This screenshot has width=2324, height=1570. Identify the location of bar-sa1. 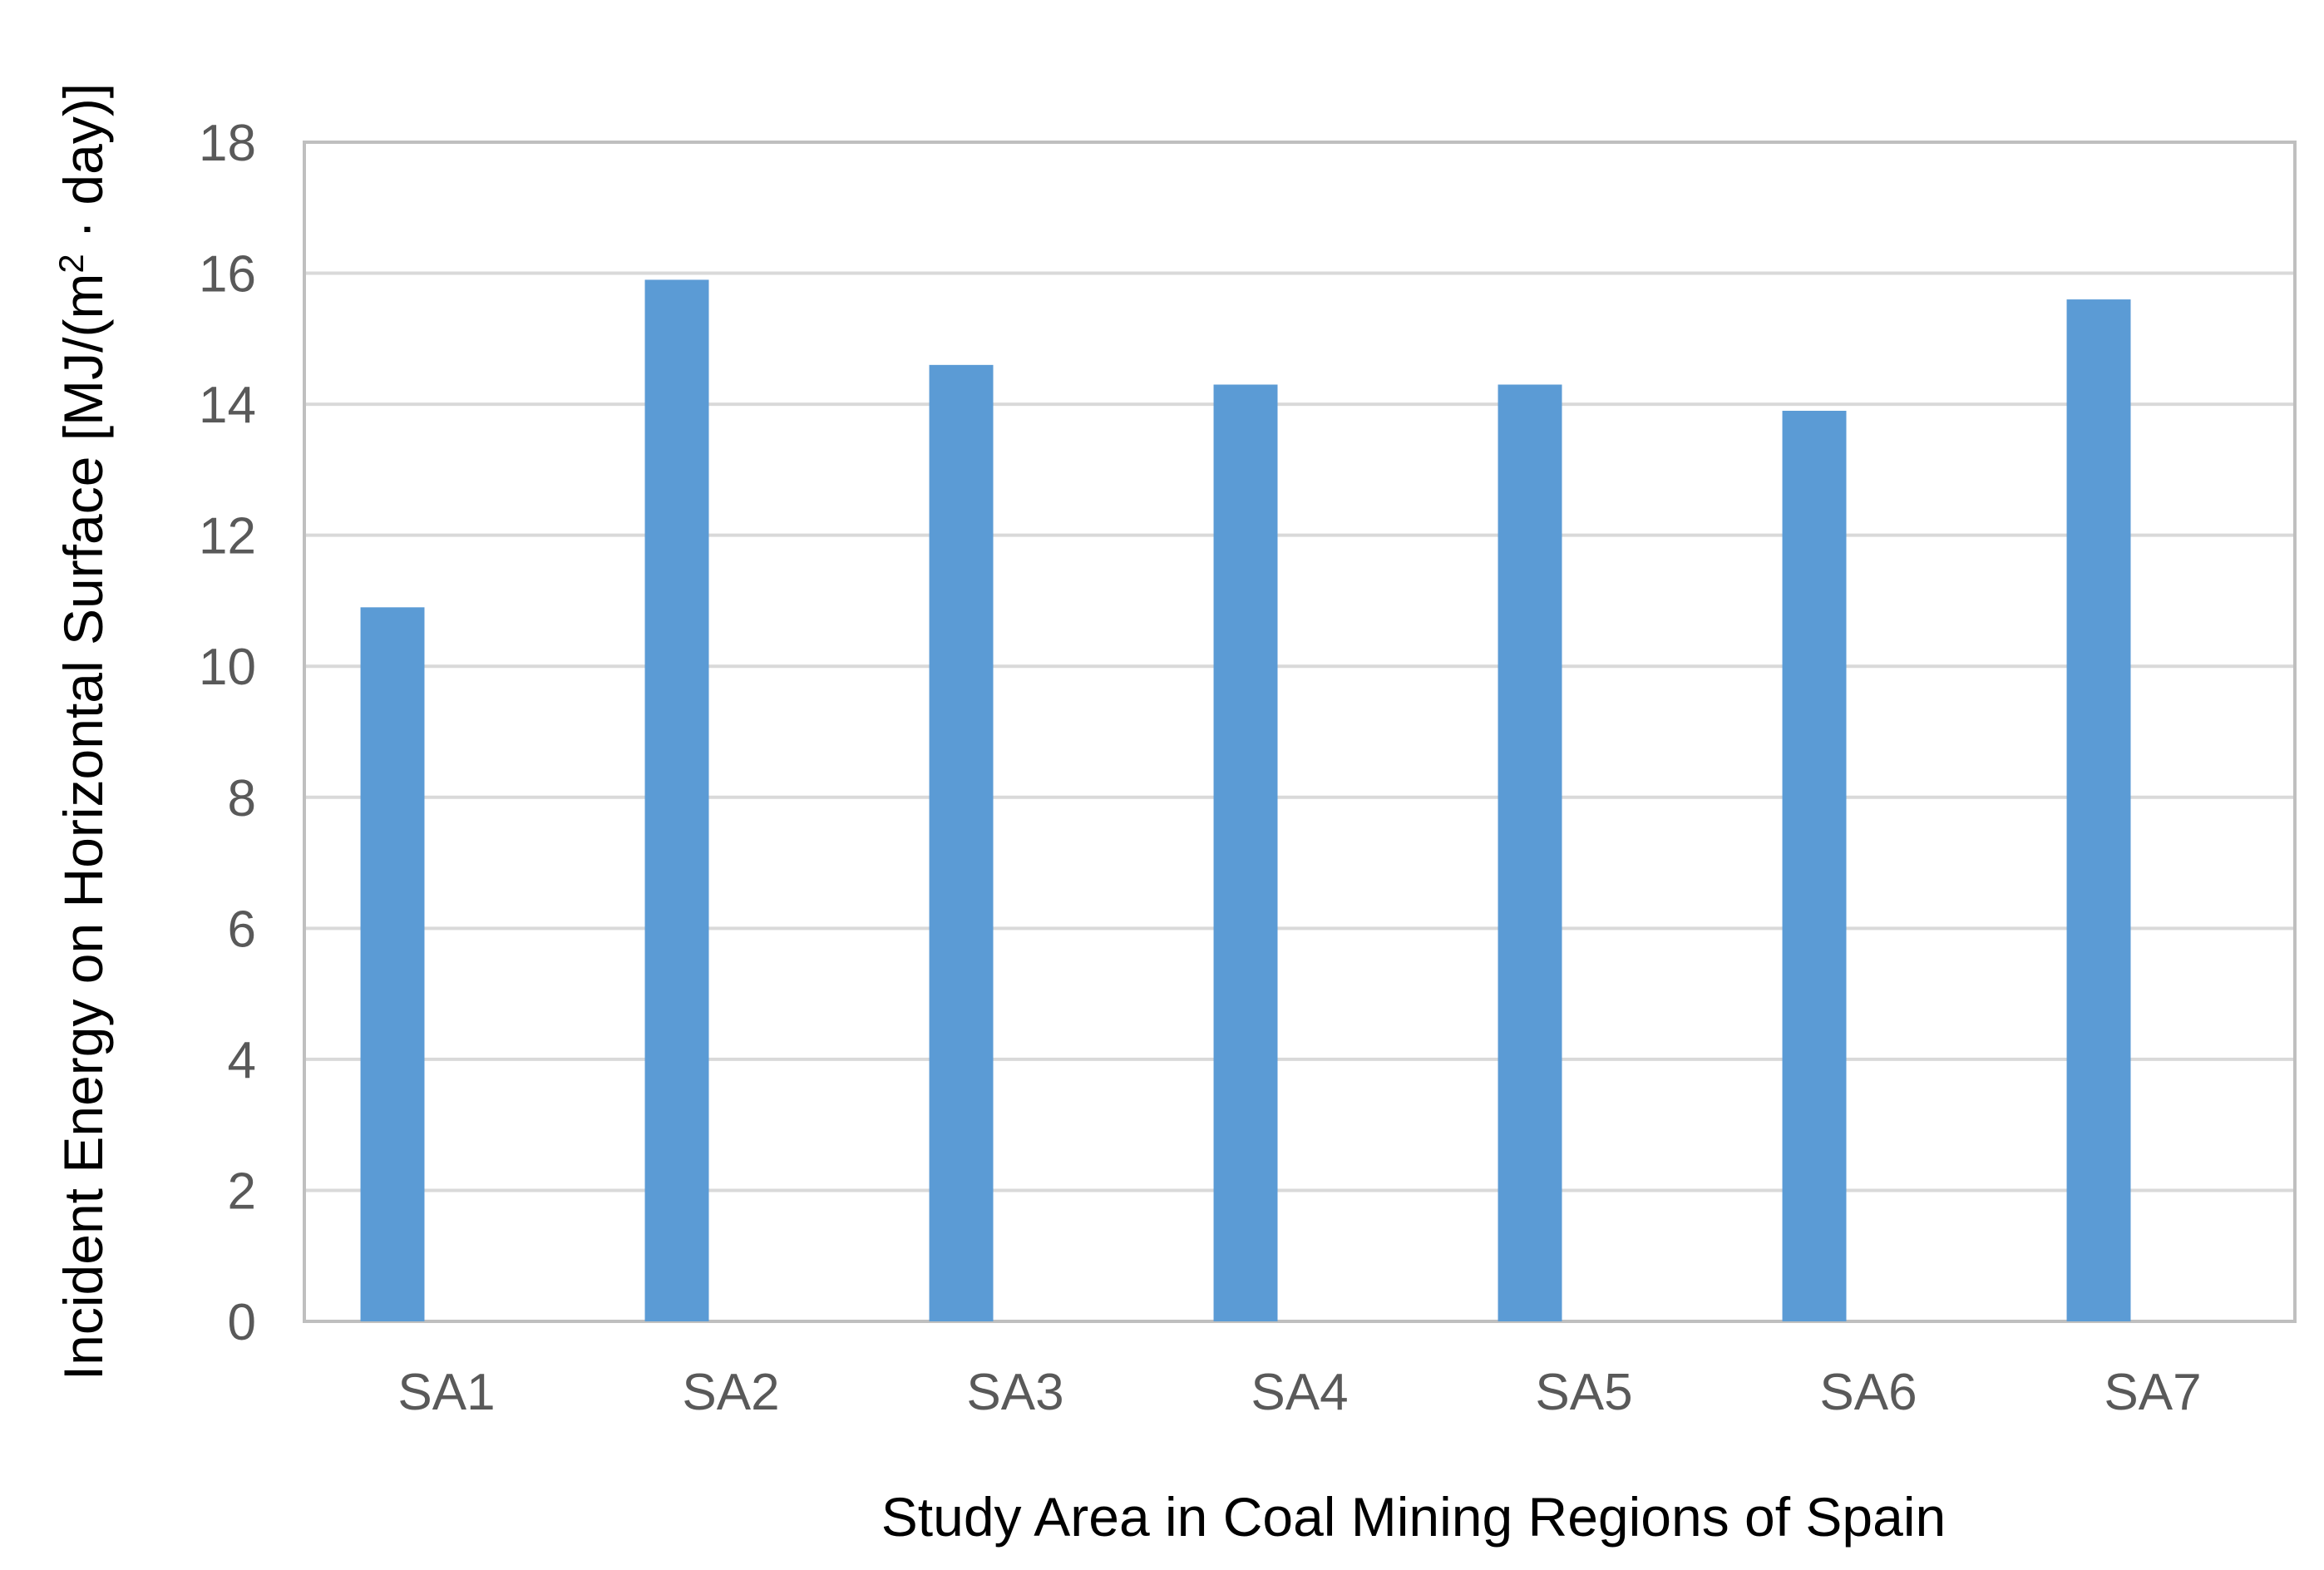
(393, 964).